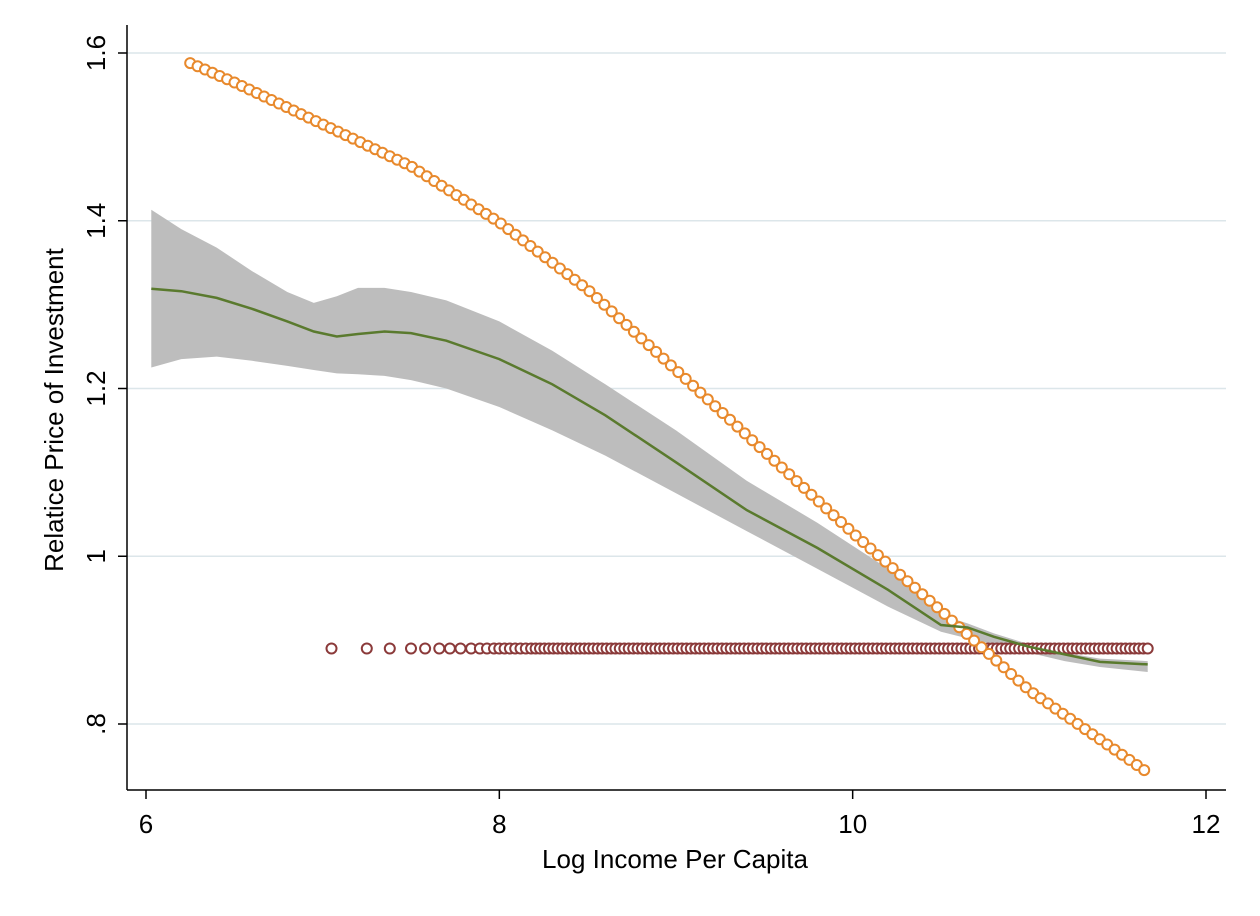 Image resolution: width=1260 pixels, height=916 pixels. Describe the element at coordinates (96, 724) in the screenshot. I see `y-tick-label-0: .8` at that location.